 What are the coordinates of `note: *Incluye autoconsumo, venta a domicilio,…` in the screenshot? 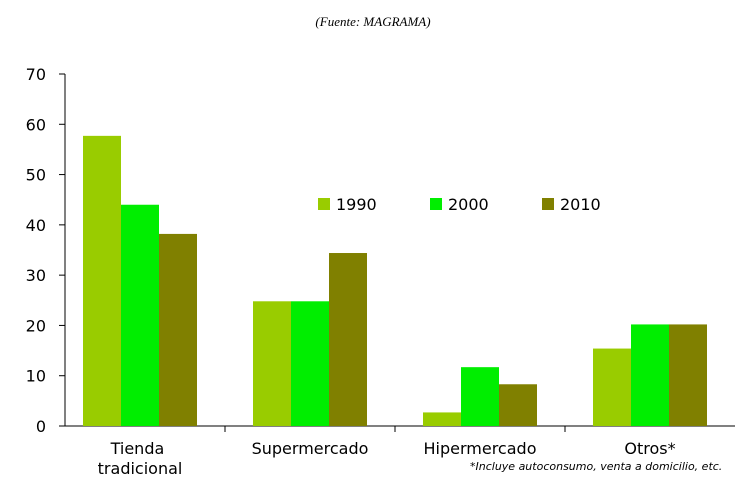 It's located at (596, 466).